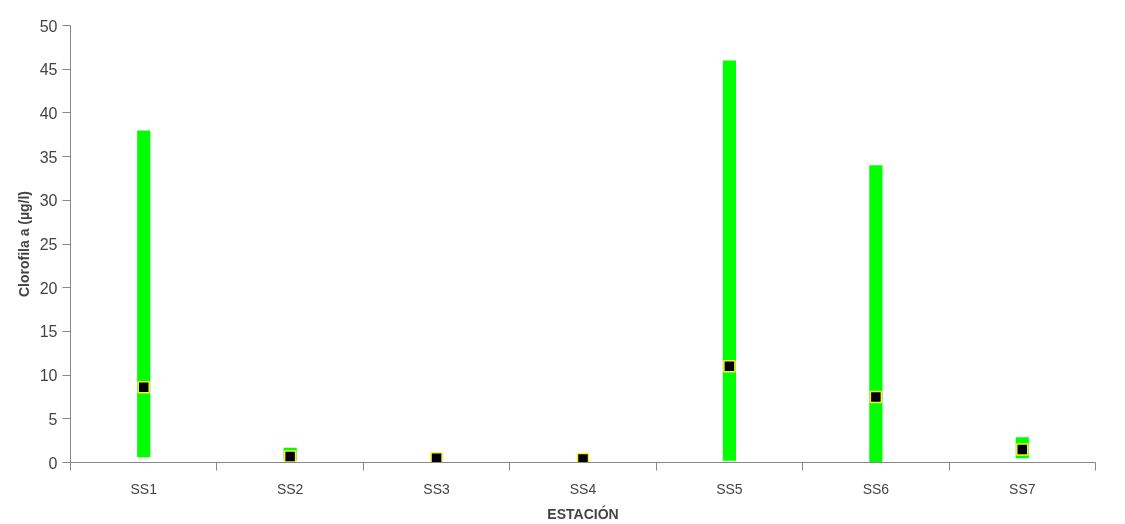 Image resolution: width=1125 pixels, height=524 pixels. Describe the element at coordinates (23, 244) in the screenshot. I see `y-axis-title: Clorofila a (µg/l)` at that location.